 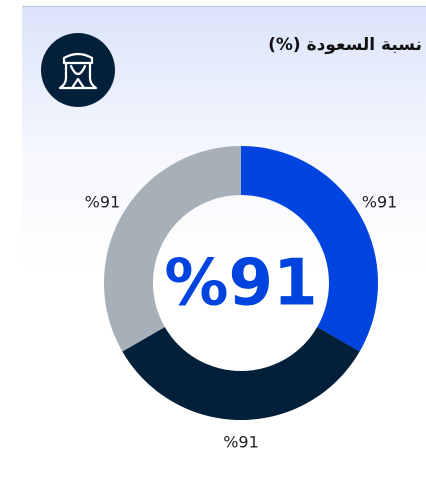 What do you see at coordinates (345, 45) in the screenshot?
I see `chart-title: نسبة السعودة (%)` at bounding box center [345, 45].